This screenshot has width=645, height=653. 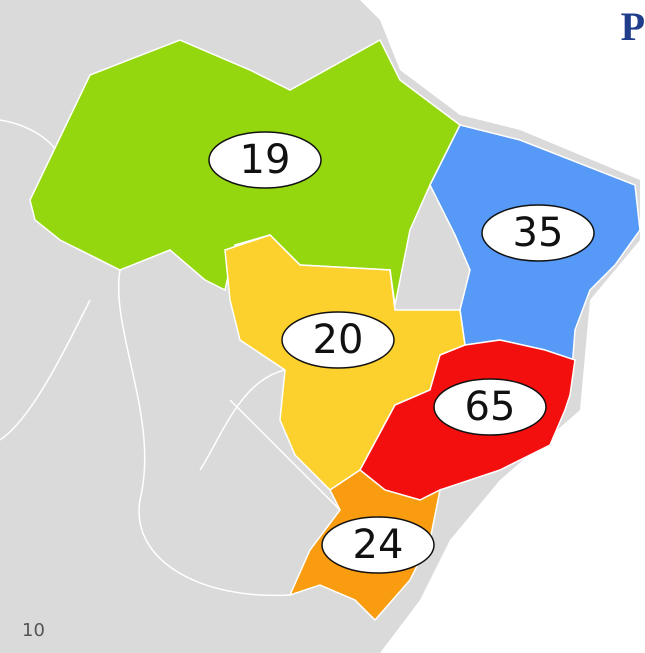 I want to click on logo: P, so click(x=633, y=26).